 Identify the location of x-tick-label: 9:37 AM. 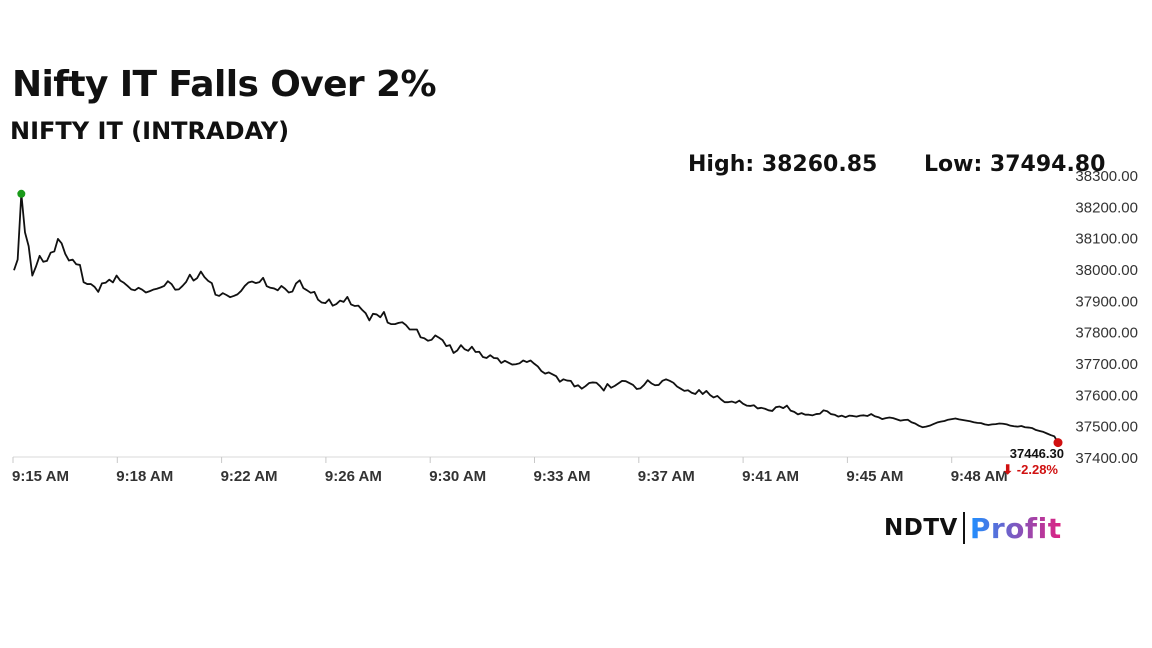
(666, 476).